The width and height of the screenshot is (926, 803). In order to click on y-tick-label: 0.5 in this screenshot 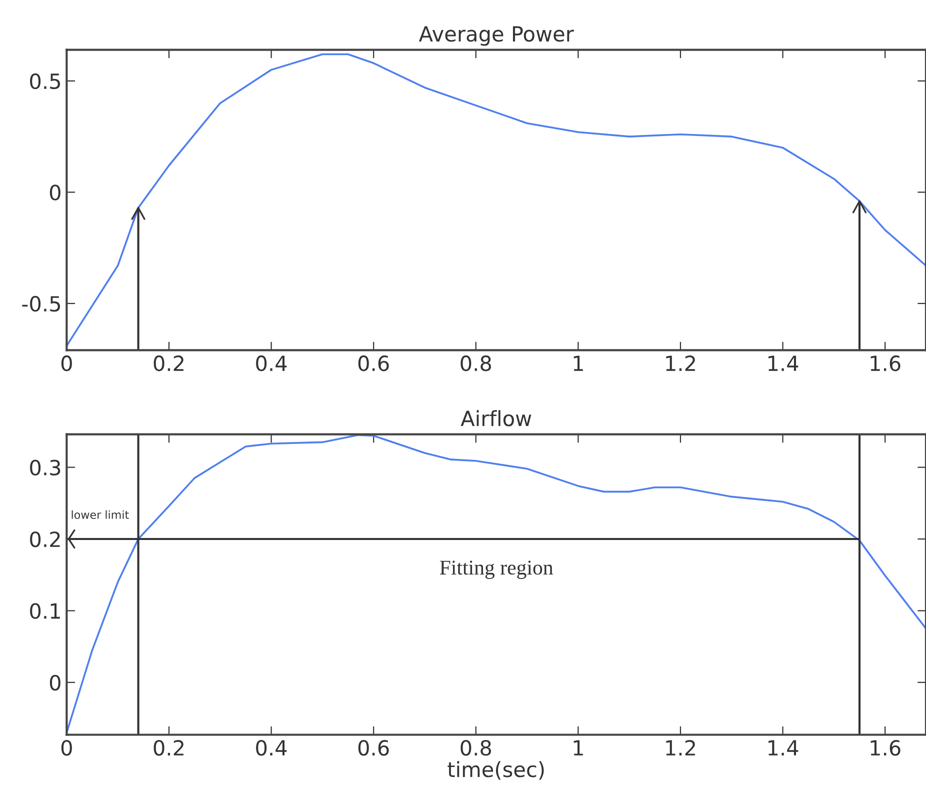, I will do `click(45, 81)`.